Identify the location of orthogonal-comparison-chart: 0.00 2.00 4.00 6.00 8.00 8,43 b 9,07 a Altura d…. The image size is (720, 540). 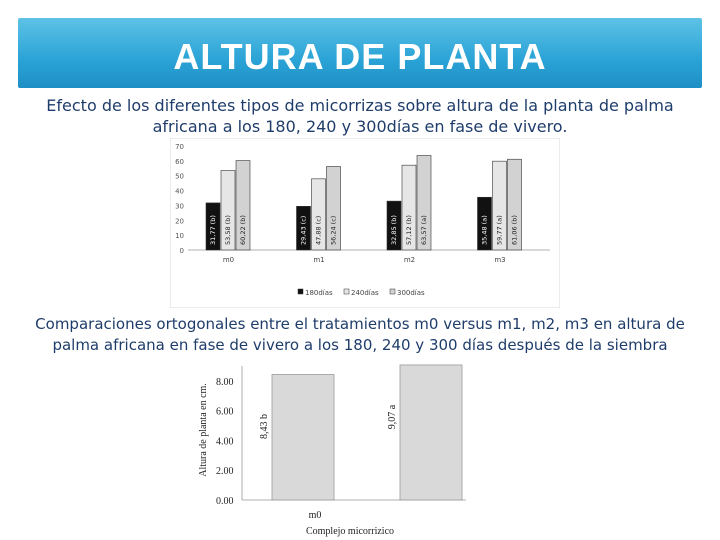
(332, 450).